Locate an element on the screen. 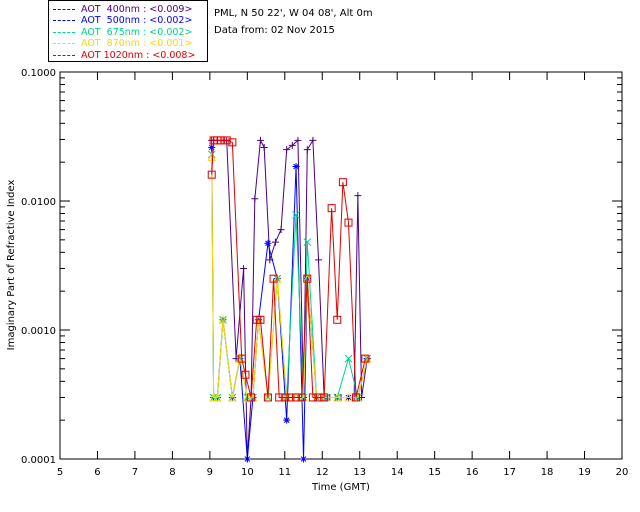 Image resolution: width=640 pixels, height=512 pixels. x-axis-title: Time (GMT) is located at coordinates (340, 487).